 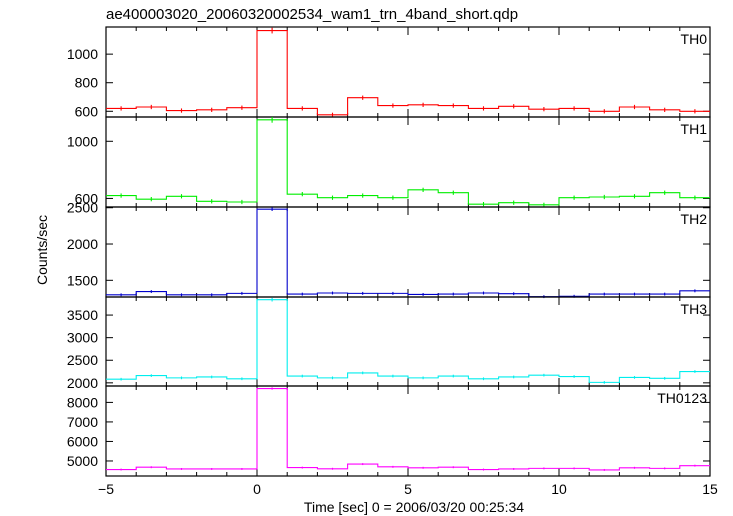 I want to click on panel-label: TH3, so click(x=694, y=309).